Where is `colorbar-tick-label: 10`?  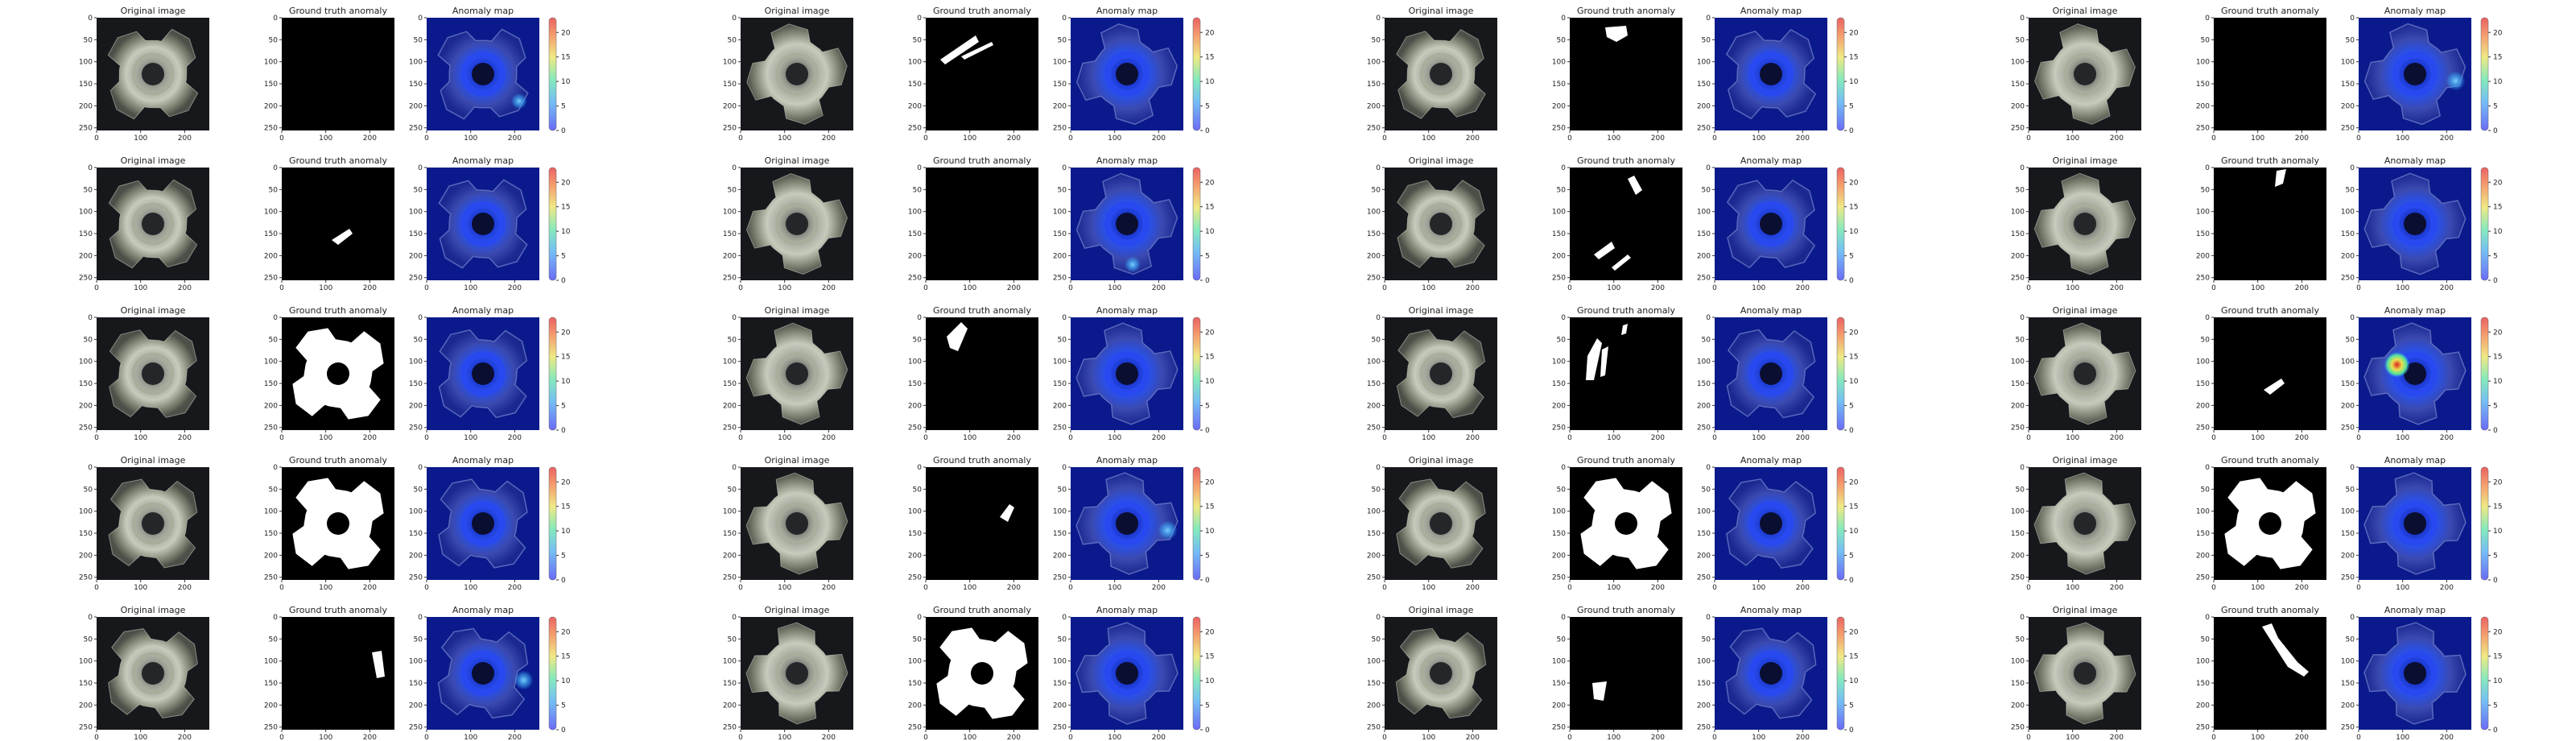
colorbar-tick-label: 10 is located at coordinates (1210, 232).